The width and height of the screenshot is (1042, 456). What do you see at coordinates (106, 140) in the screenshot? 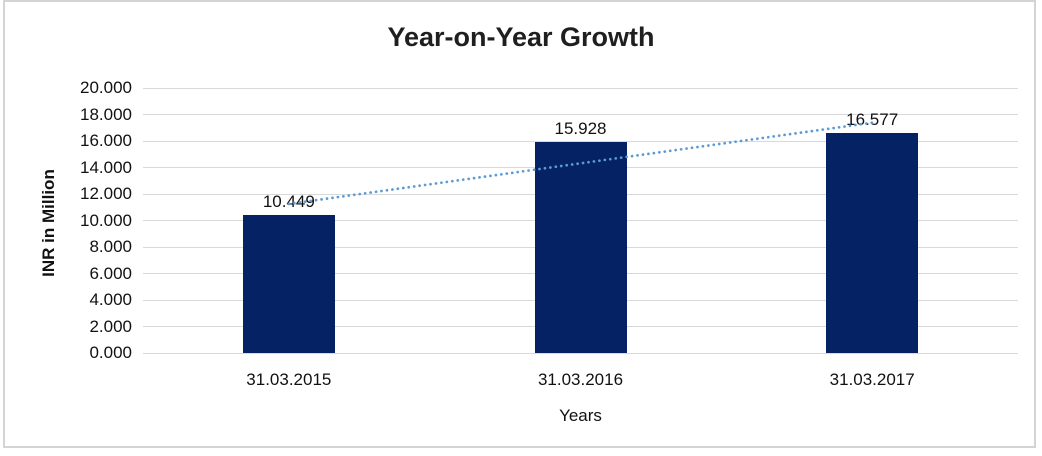
I see `y-axis-tick-label: 16.000` at bounding box center [106, 140].